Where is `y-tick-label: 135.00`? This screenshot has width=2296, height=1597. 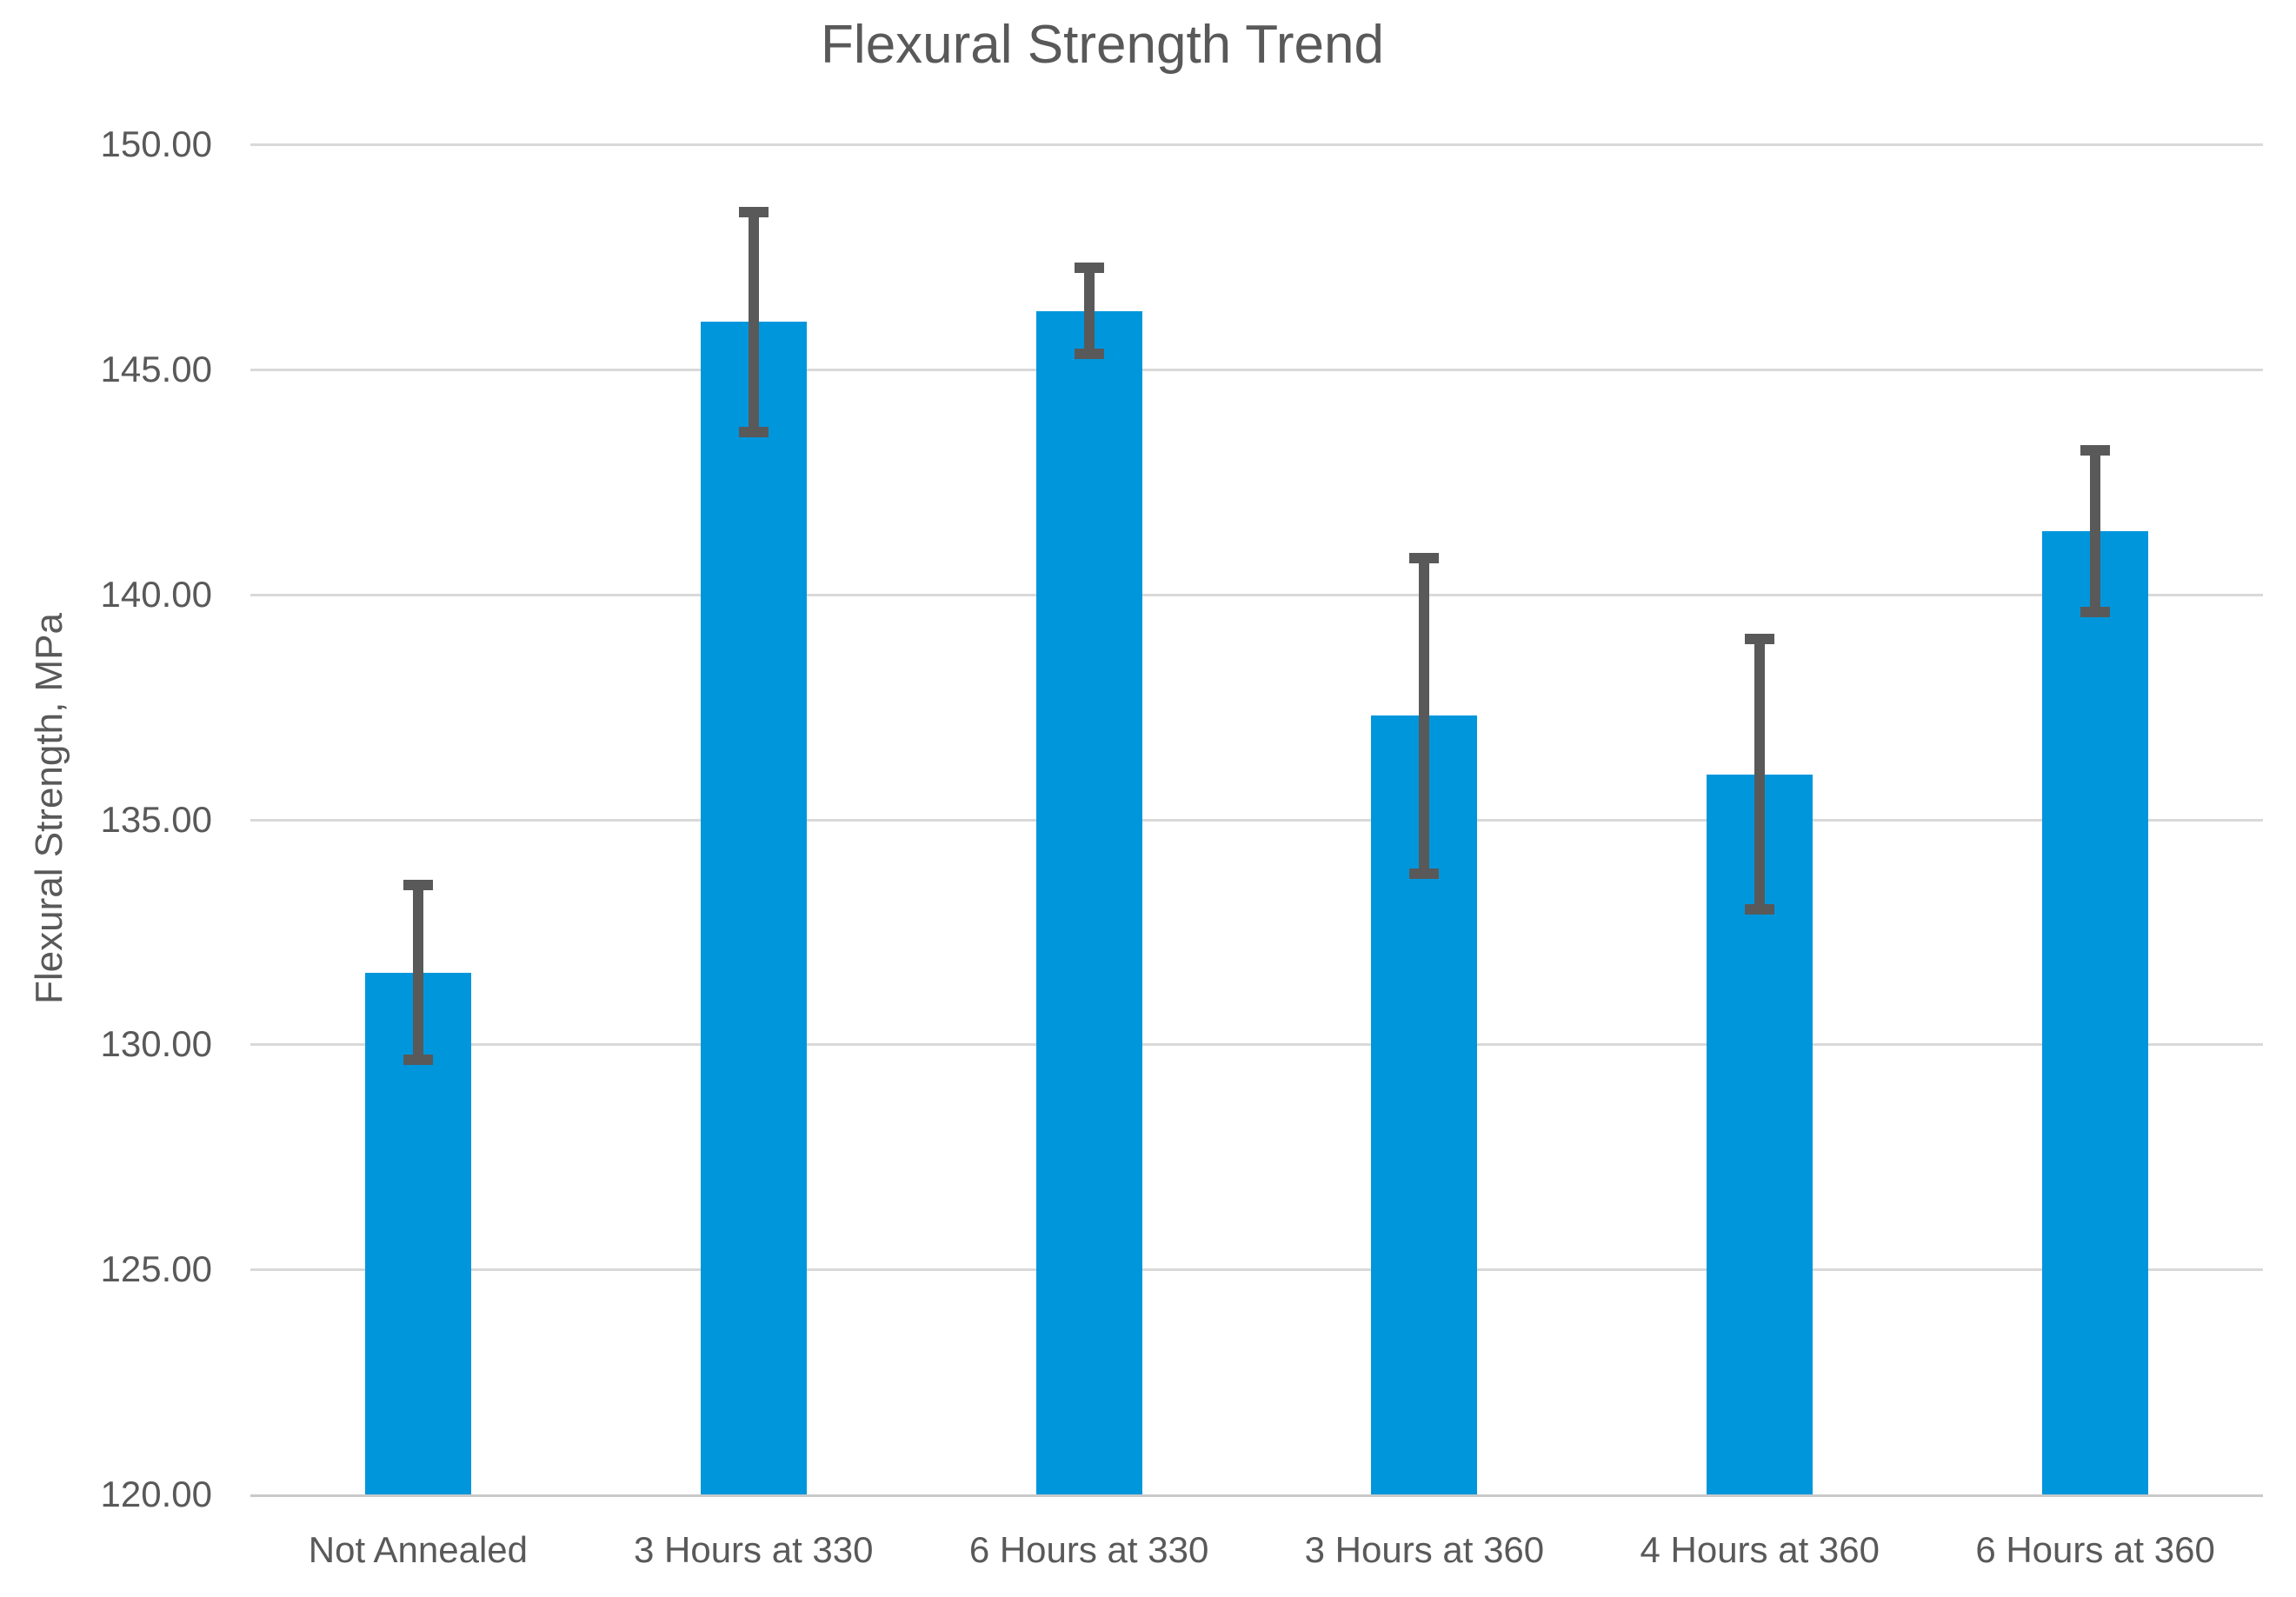 y-tick-label: 135.00 is located at coordinates (156, 819).